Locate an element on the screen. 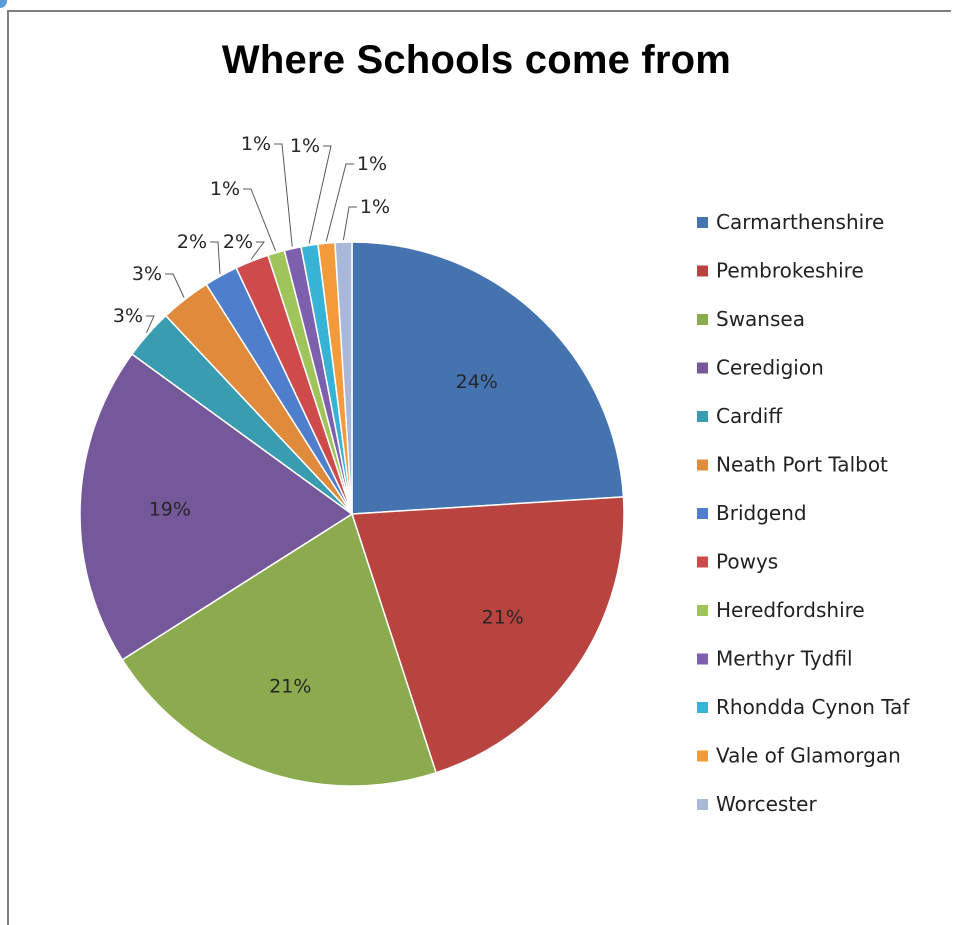  legend-label-powys: Powys is located at coordinates (747, 562).